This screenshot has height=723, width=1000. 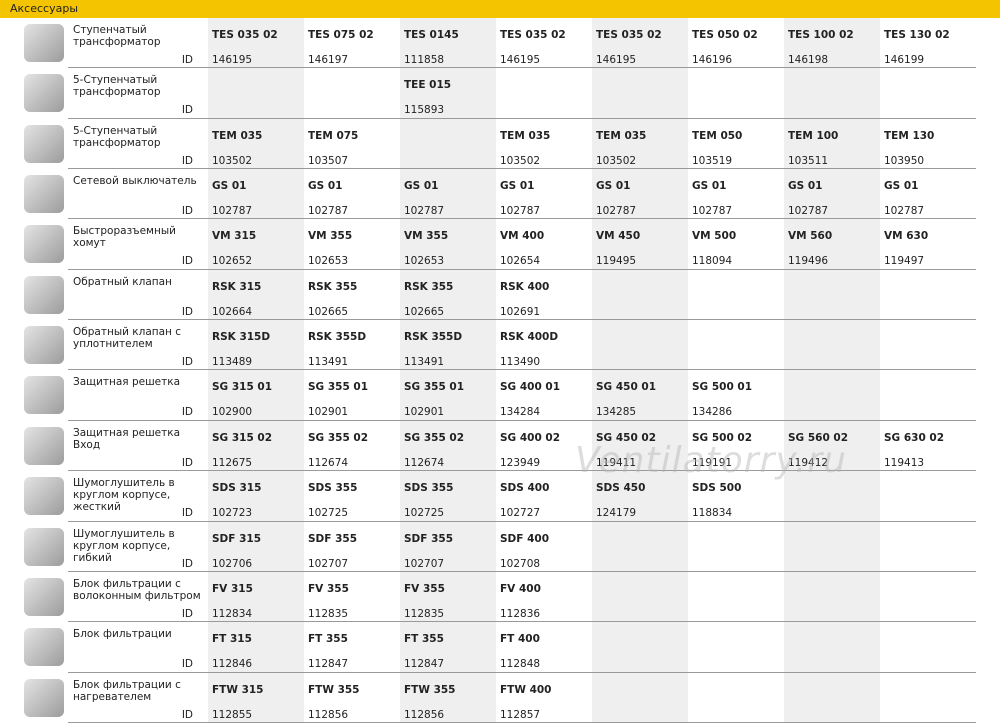 What do you see at coordinates (232, 613) in the screenshot?
I see `article-id: 112834` at bounding box center [232, 613].